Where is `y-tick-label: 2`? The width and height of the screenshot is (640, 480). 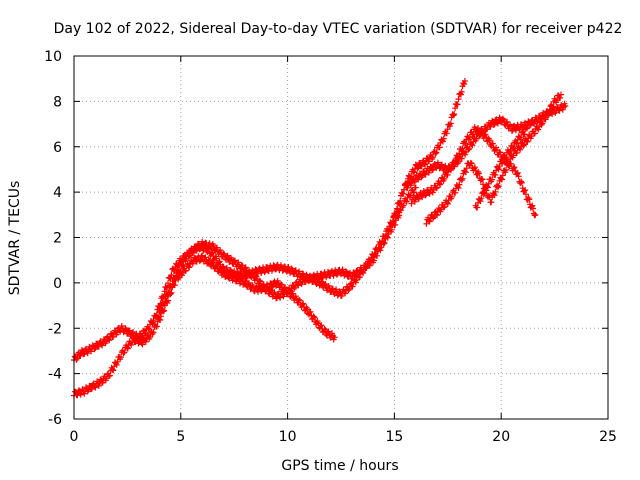
y-tick-label: 2 is located at coordinates (57, 239).